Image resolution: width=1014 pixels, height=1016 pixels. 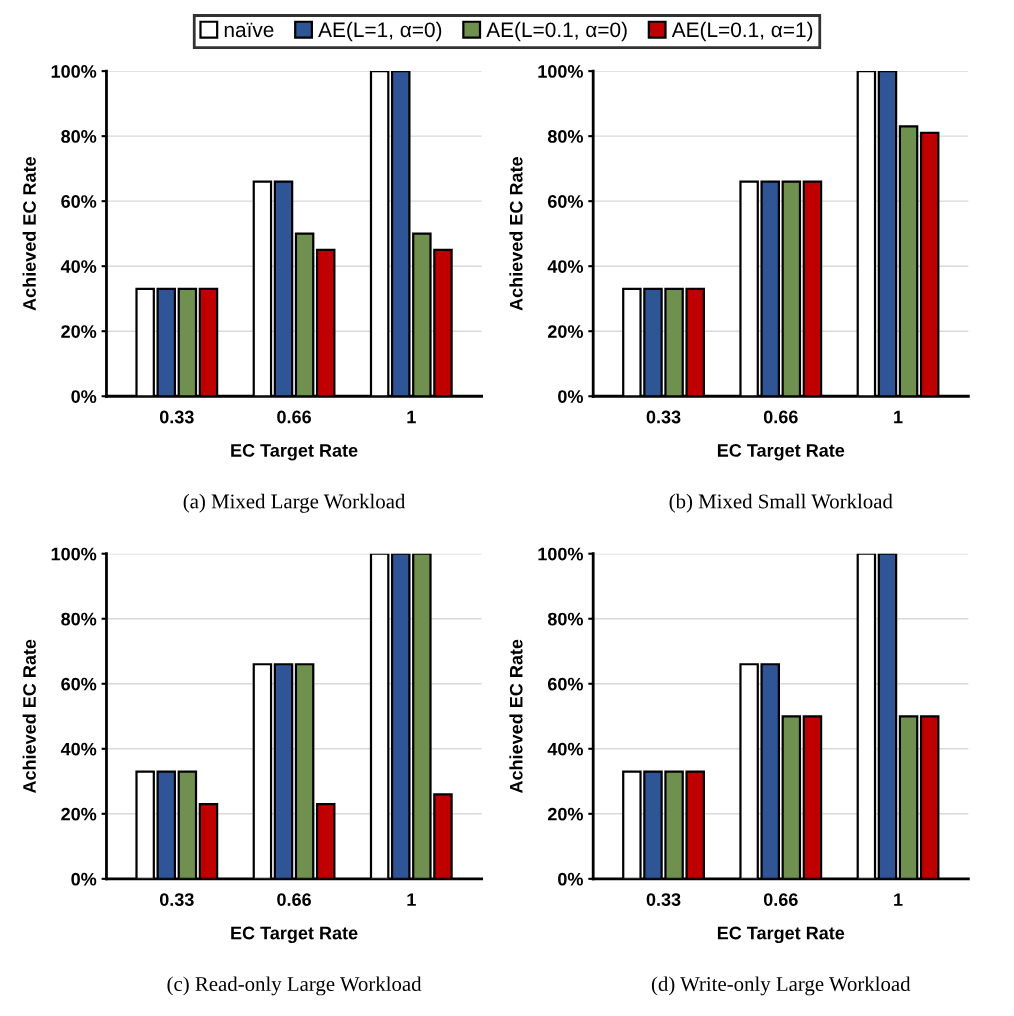 I want to click on text: (b) Mixed Small Workload, so click(x=781, y=503).